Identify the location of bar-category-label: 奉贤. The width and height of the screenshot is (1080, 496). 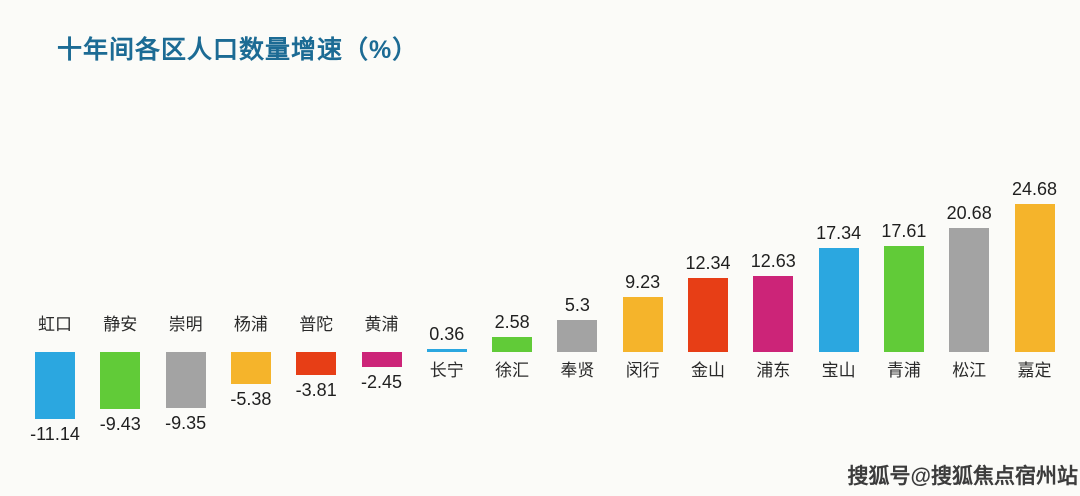
(577, 370).